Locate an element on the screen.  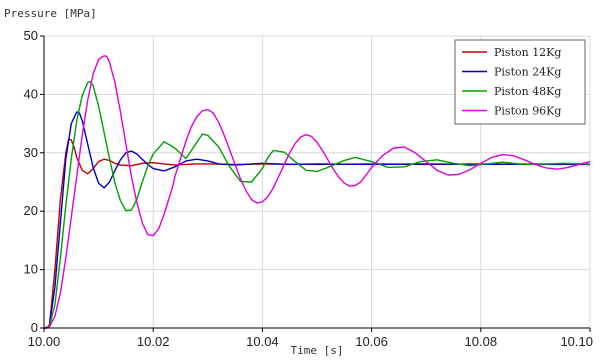
x-axis-title: Time [s] is located at coordinates (317, 350).